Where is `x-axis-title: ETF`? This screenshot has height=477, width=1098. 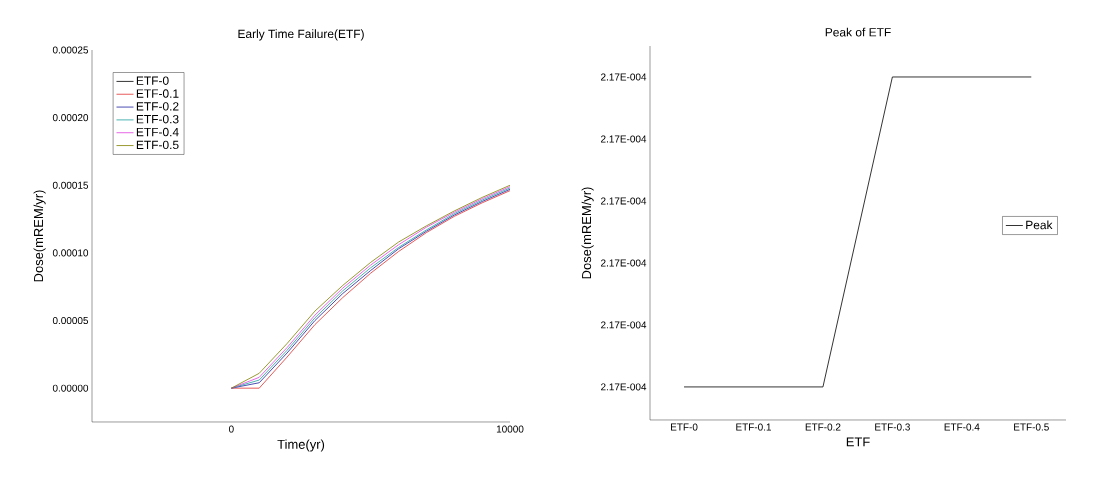 x-axis-title: ETF is located at coordinates (858, 442).